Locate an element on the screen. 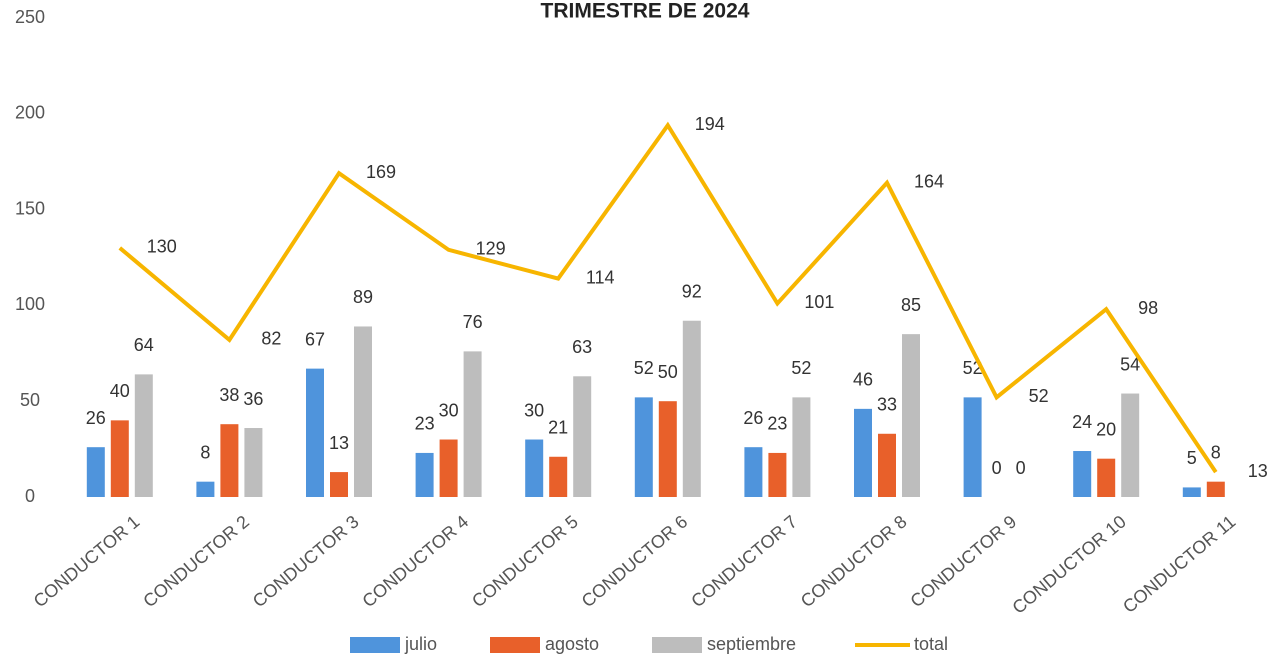 The height and width of the screenshot is (657, 1275). data-label: 24 is located at coordinates (1082, 422).